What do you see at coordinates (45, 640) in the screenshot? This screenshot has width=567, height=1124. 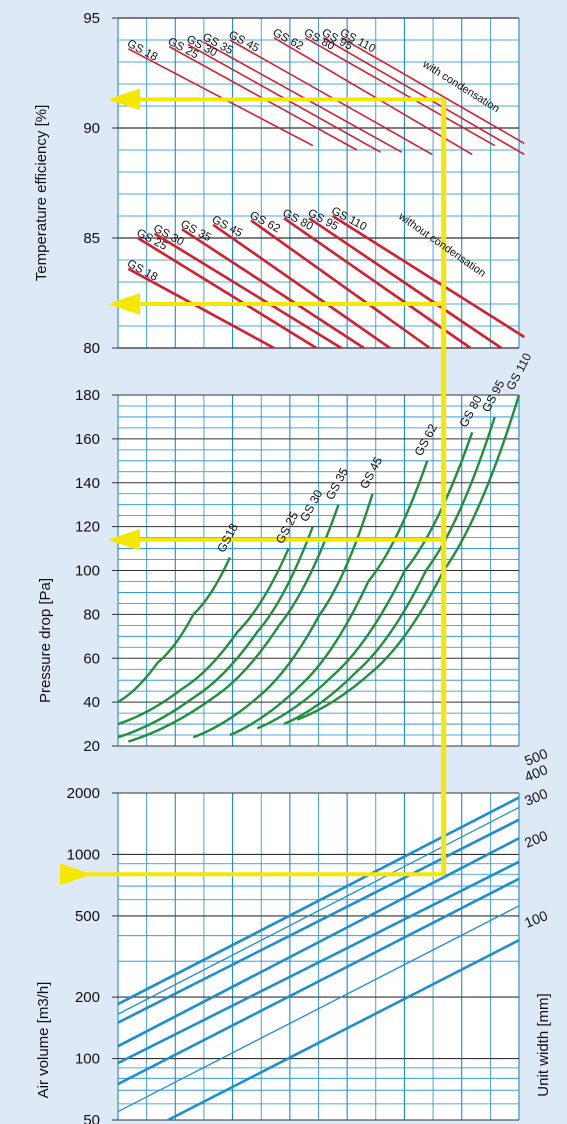 I see `pressure-axis-title: Pressure drop [Pa]` at bounding box center [45, 640].